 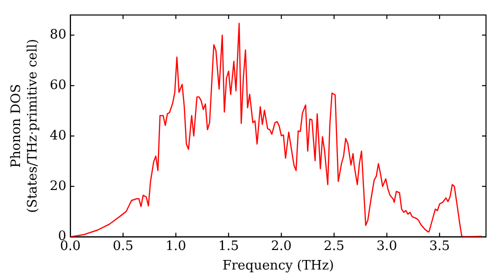 What do you see at coordinates (439, 246) in the screenshot?
I see `x-tick-label: 3.5` at bounding box center [439, 246].